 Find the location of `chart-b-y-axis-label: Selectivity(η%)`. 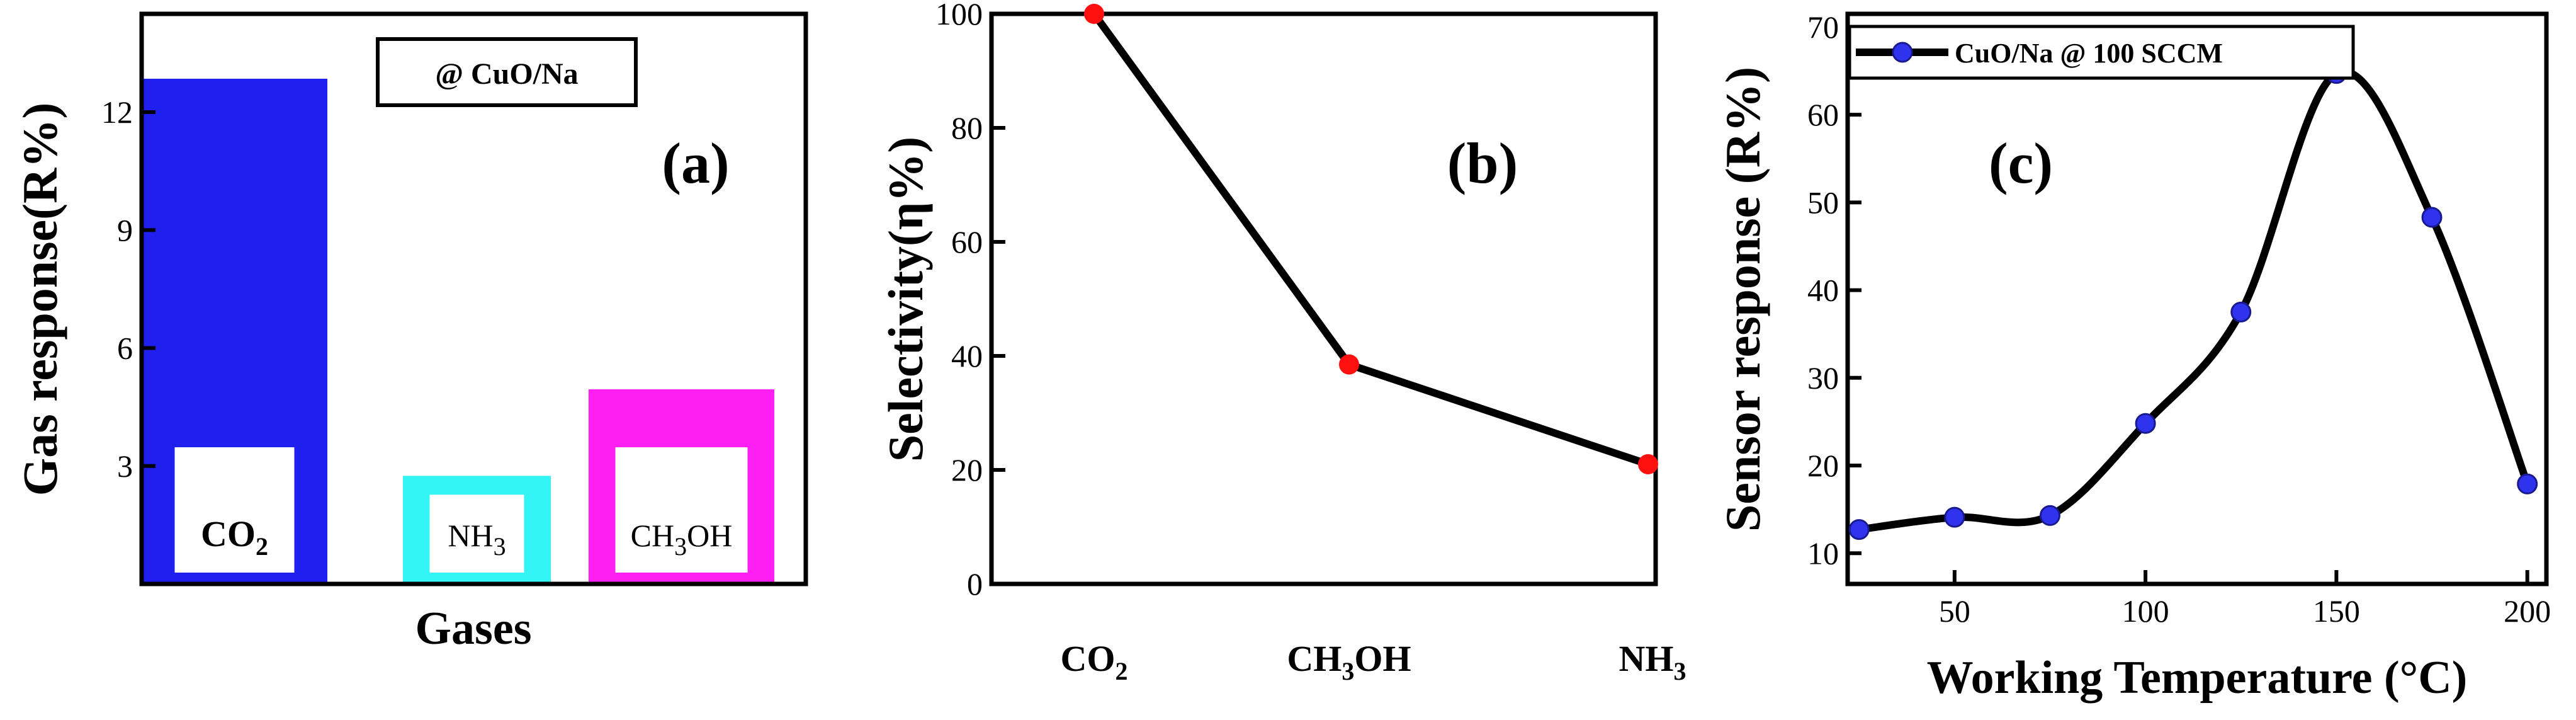

chart-b-y-axis-label: Selectivity(η%) is located at coordinates (905, 299).